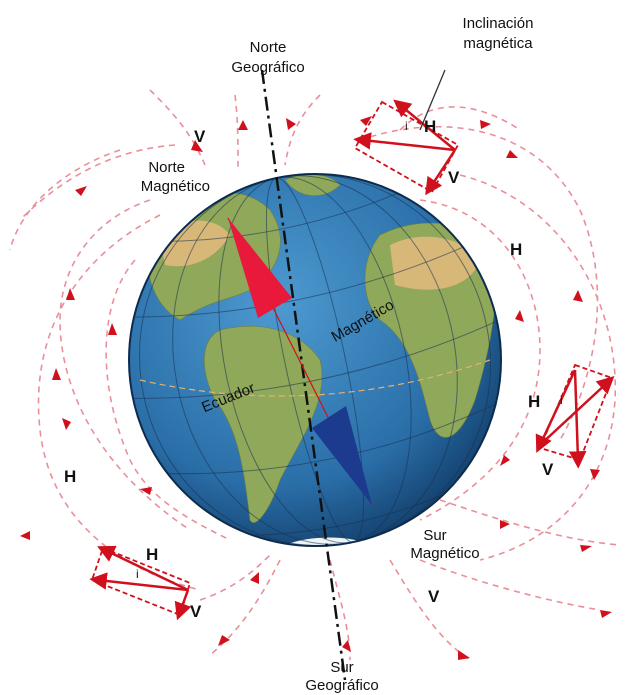 Image resolution: width=628 pixels, height=695 pixels. I want to click on inclination-label: magnética, so click(498, 43).